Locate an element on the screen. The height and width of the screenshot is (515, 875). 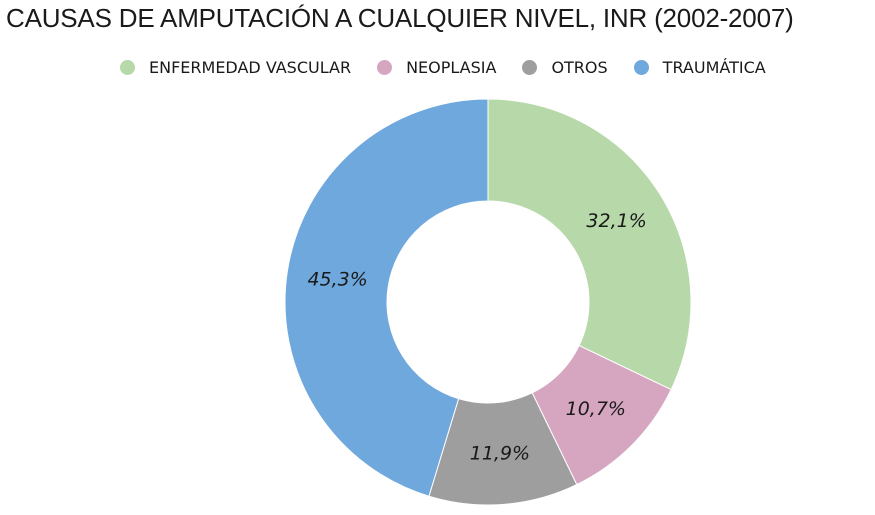
data-label-neoplasia: 10,7% is located at coordinates (596, 409).